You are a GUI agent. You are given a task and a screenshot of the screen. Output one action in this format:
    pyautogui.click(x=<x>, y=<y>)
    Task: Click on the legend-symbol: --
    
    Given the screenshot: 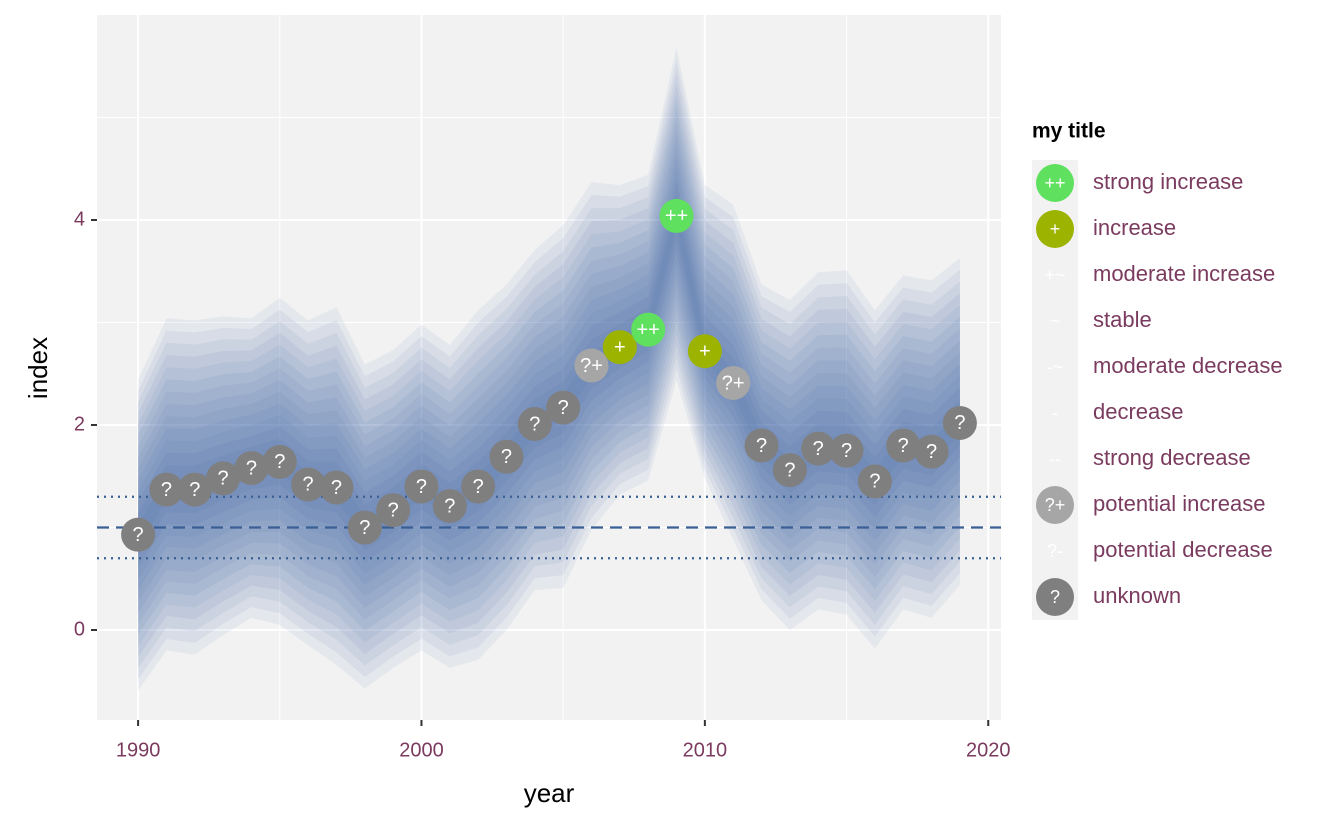 What is the action you would take?
    pyautogui.click(x=1055, y=459)
    